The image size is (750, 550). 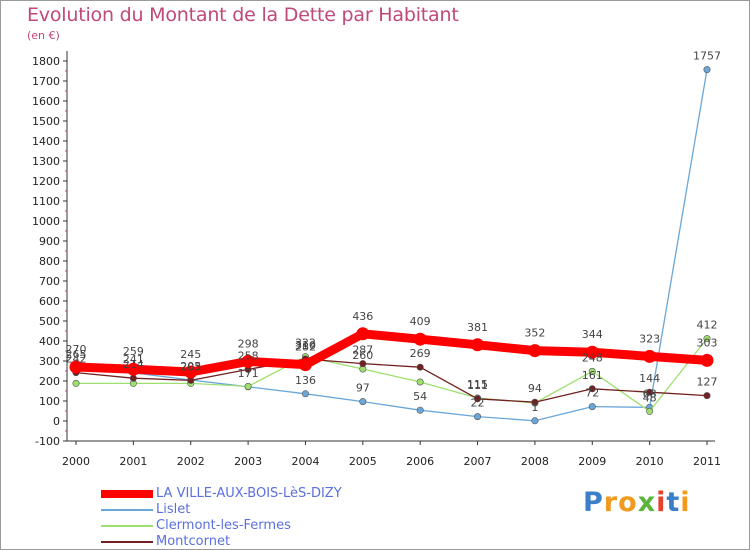 I want to click on data-label: 352, so click(x=534, y=333).